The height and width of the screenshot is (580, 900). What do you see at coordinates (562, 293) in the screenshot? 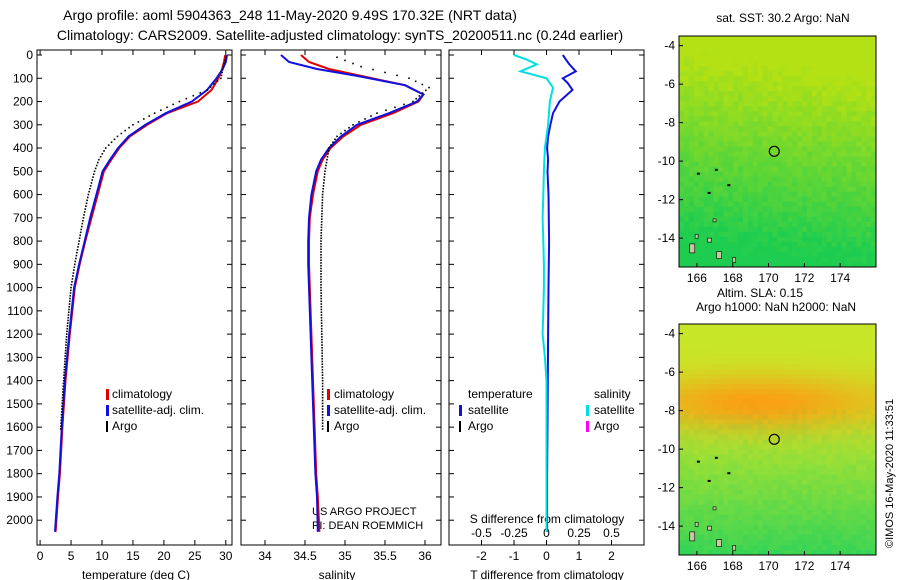
I see `series-line-temperature-satellite` at bounding box center [562, 293].